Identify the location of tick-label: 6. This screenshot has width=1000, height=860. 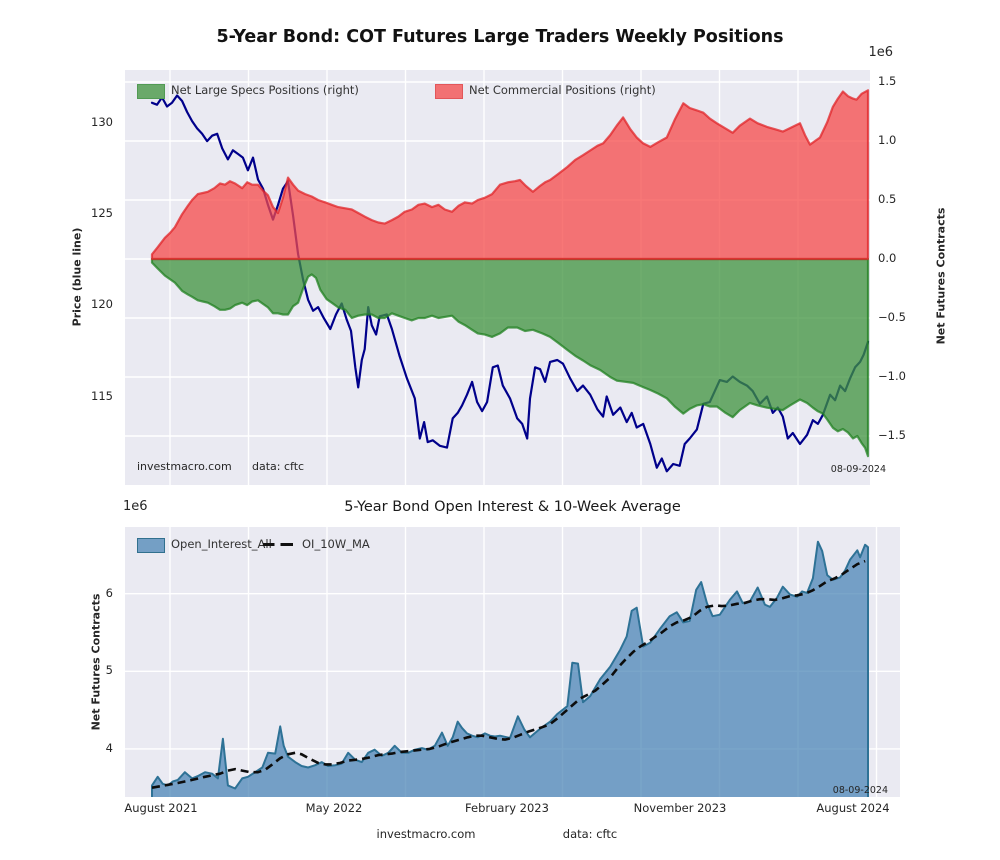
(109, 592).